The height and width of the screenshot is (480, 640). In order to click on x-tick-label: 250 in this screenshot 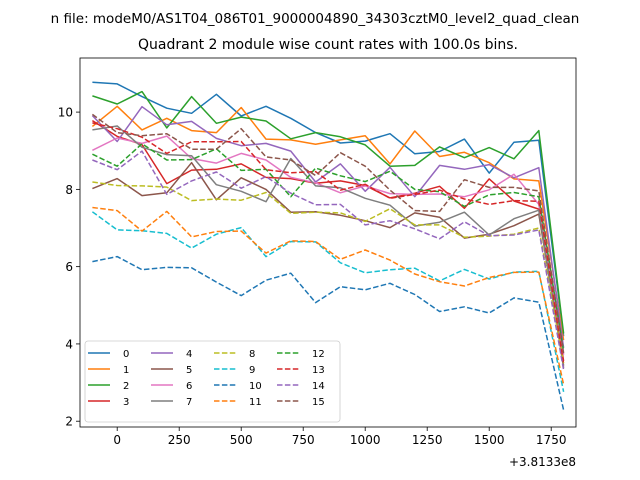, I will do `click(179, 440)`.